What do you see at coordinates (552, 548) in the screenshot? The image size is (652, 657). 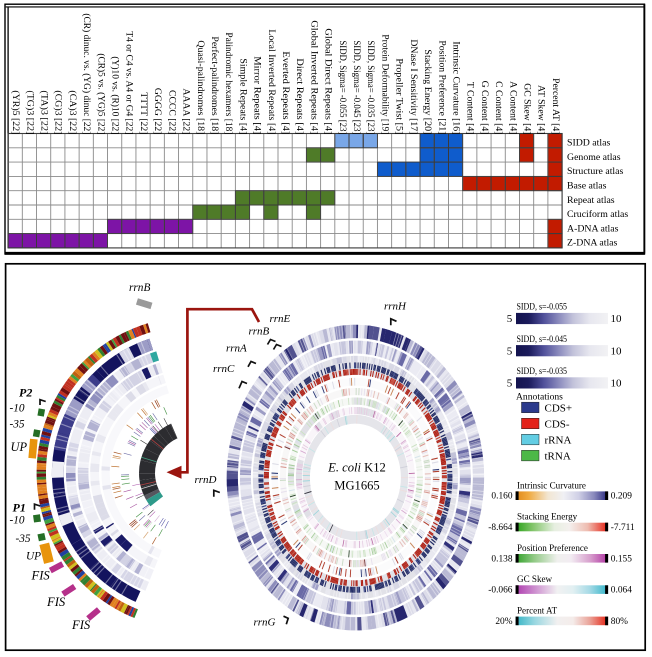 I see `svg-text: Position Preference` at bounding box center [552, 548].